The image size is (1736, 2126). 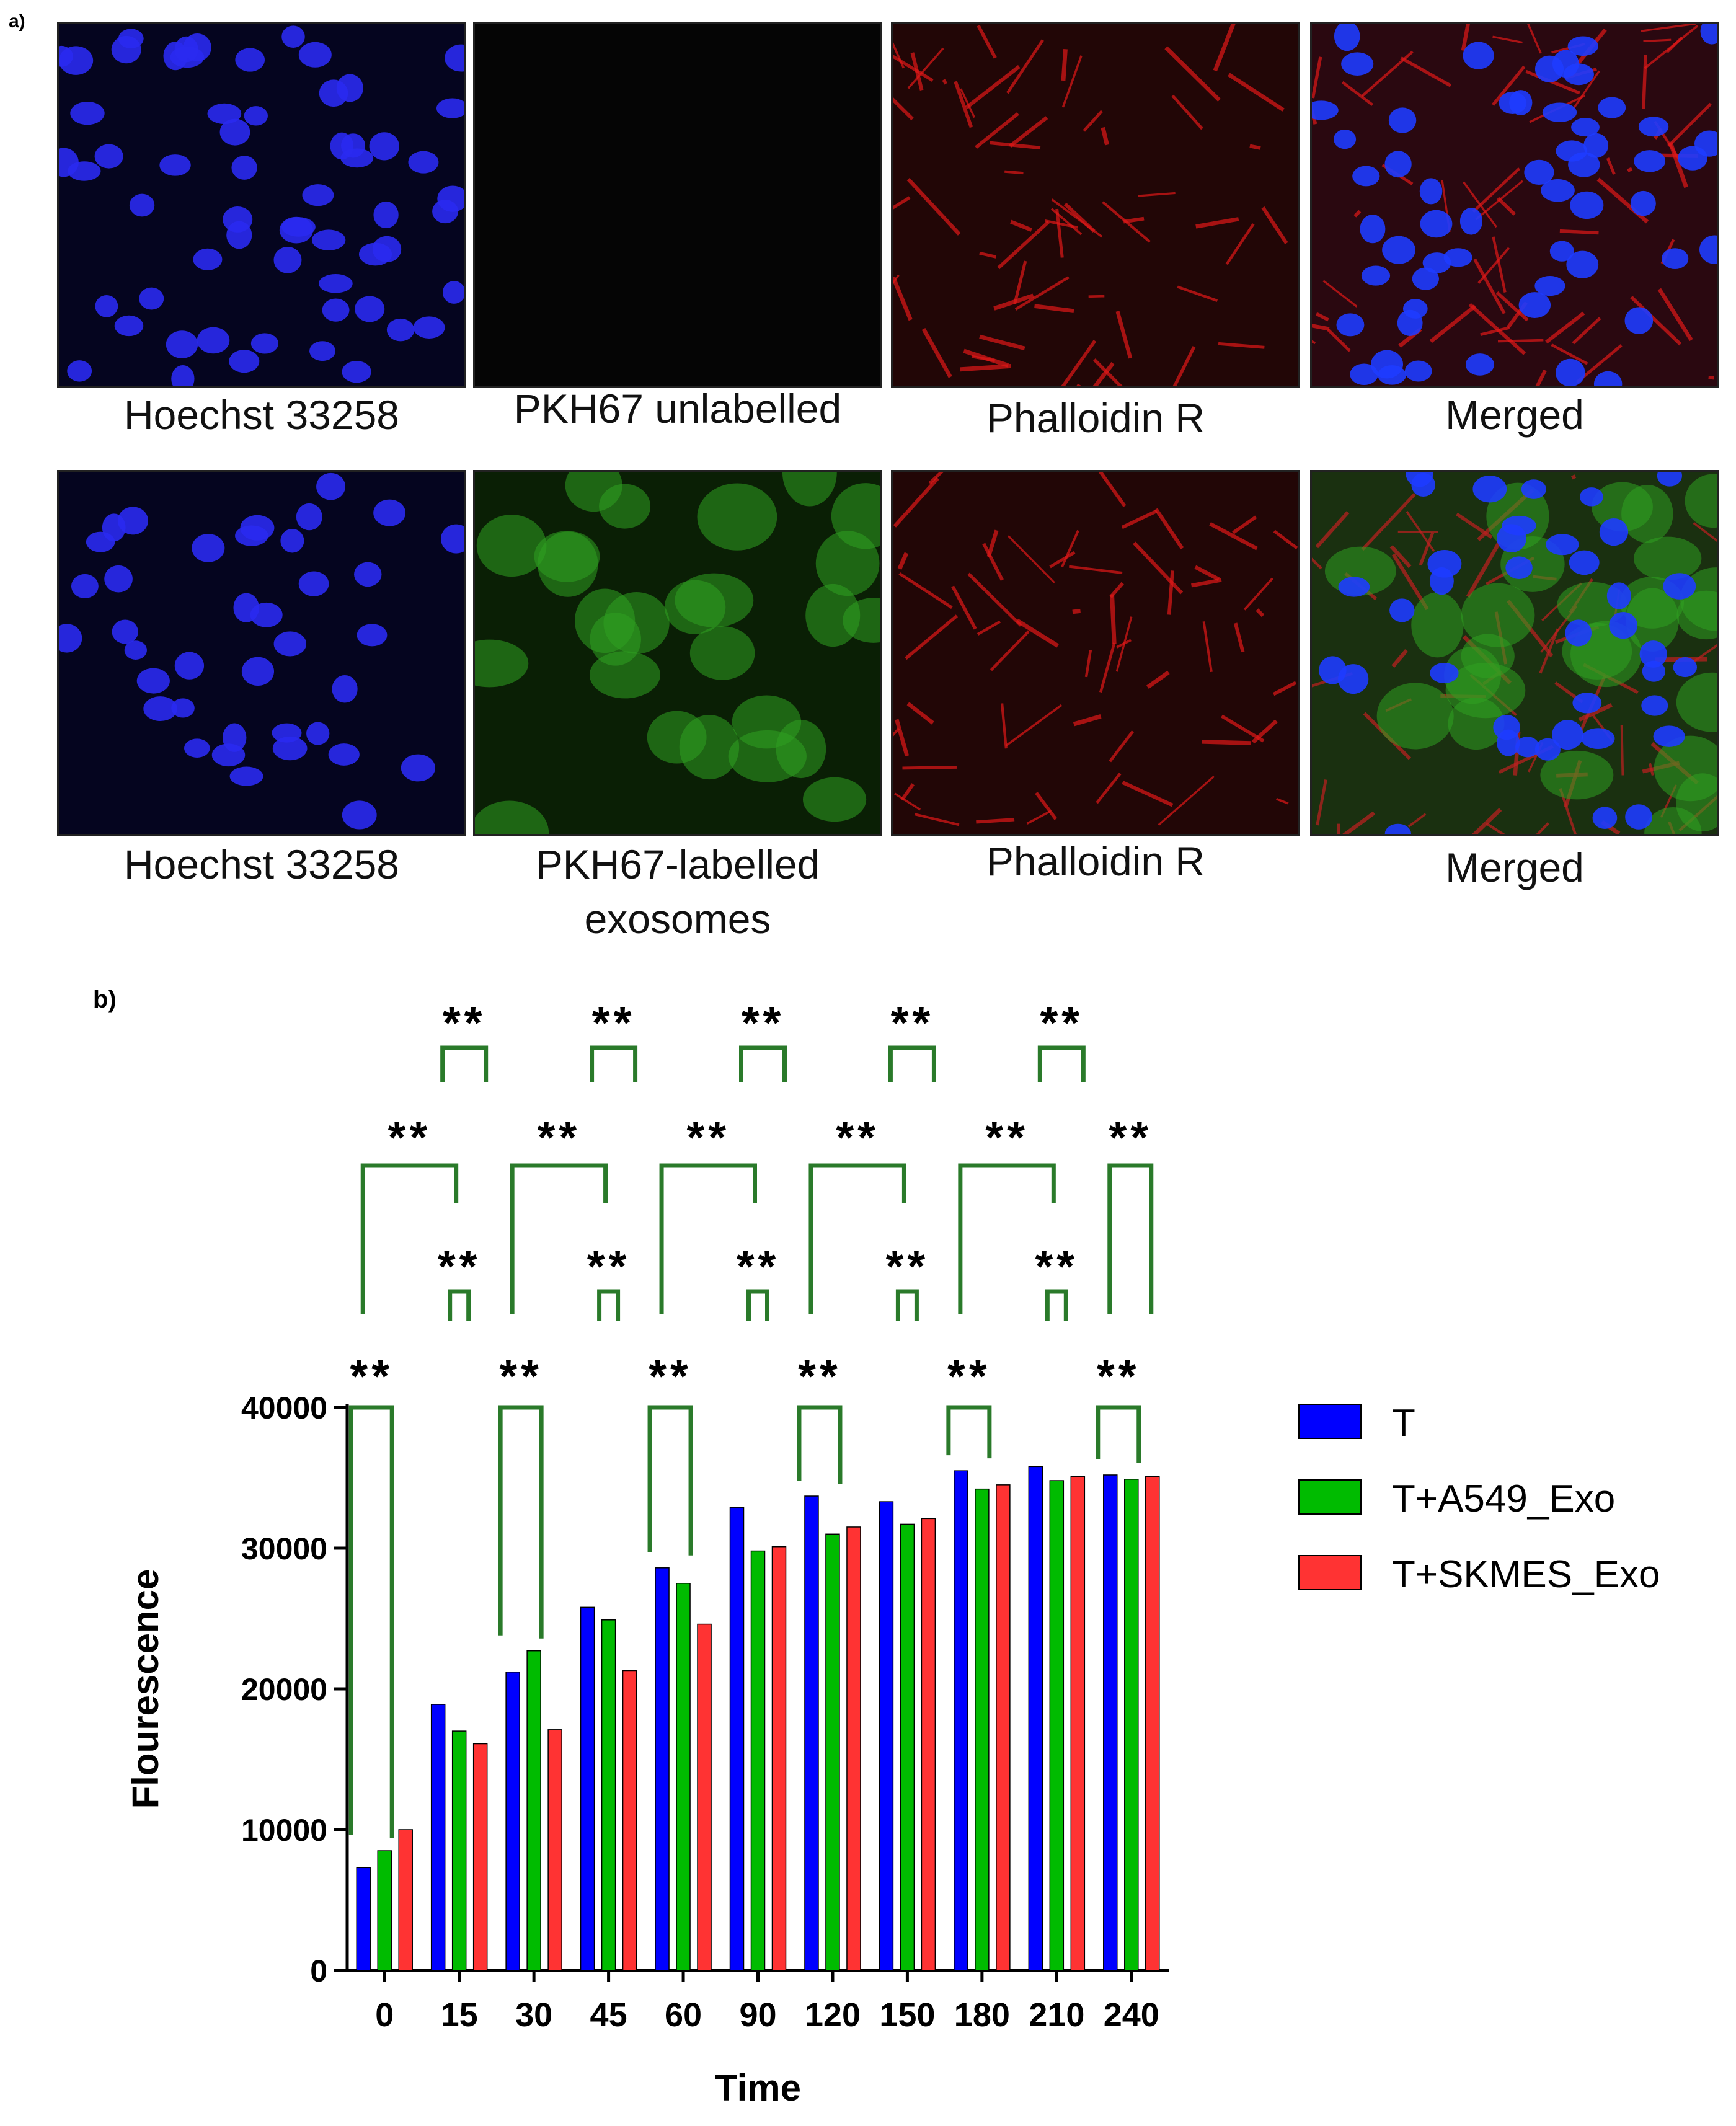 What do you see at coordinates (284, 1548) in the screenshot?
I see `y-tick-label: 30000` at bounding box center [284, 1548].